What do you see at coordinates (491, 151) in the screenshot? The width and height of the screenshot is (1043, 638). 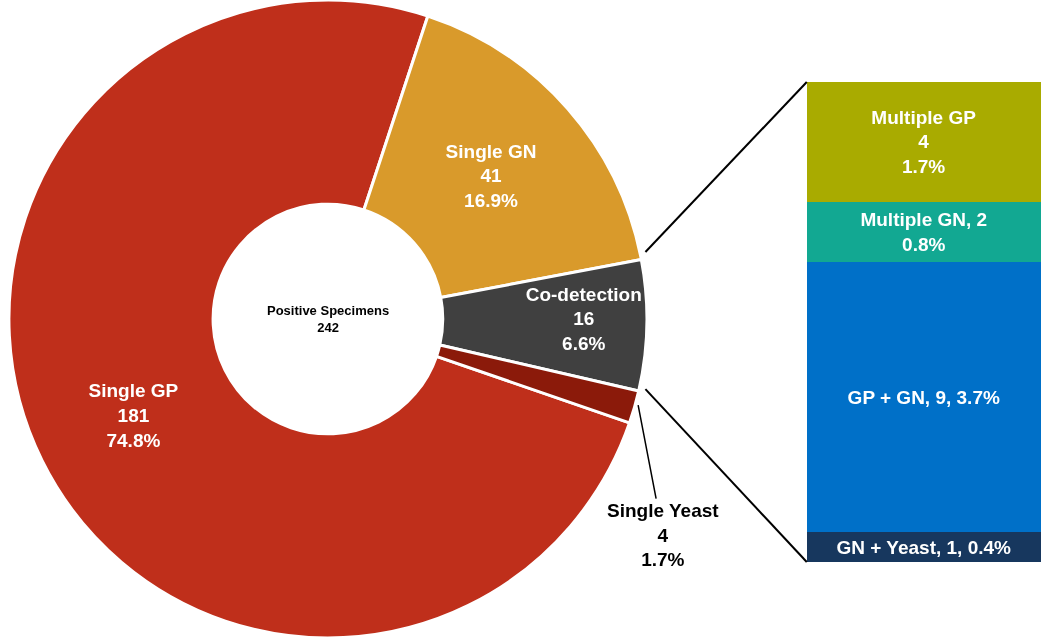 I see `slice-label: Single GN` at bounding box center [491, 151].